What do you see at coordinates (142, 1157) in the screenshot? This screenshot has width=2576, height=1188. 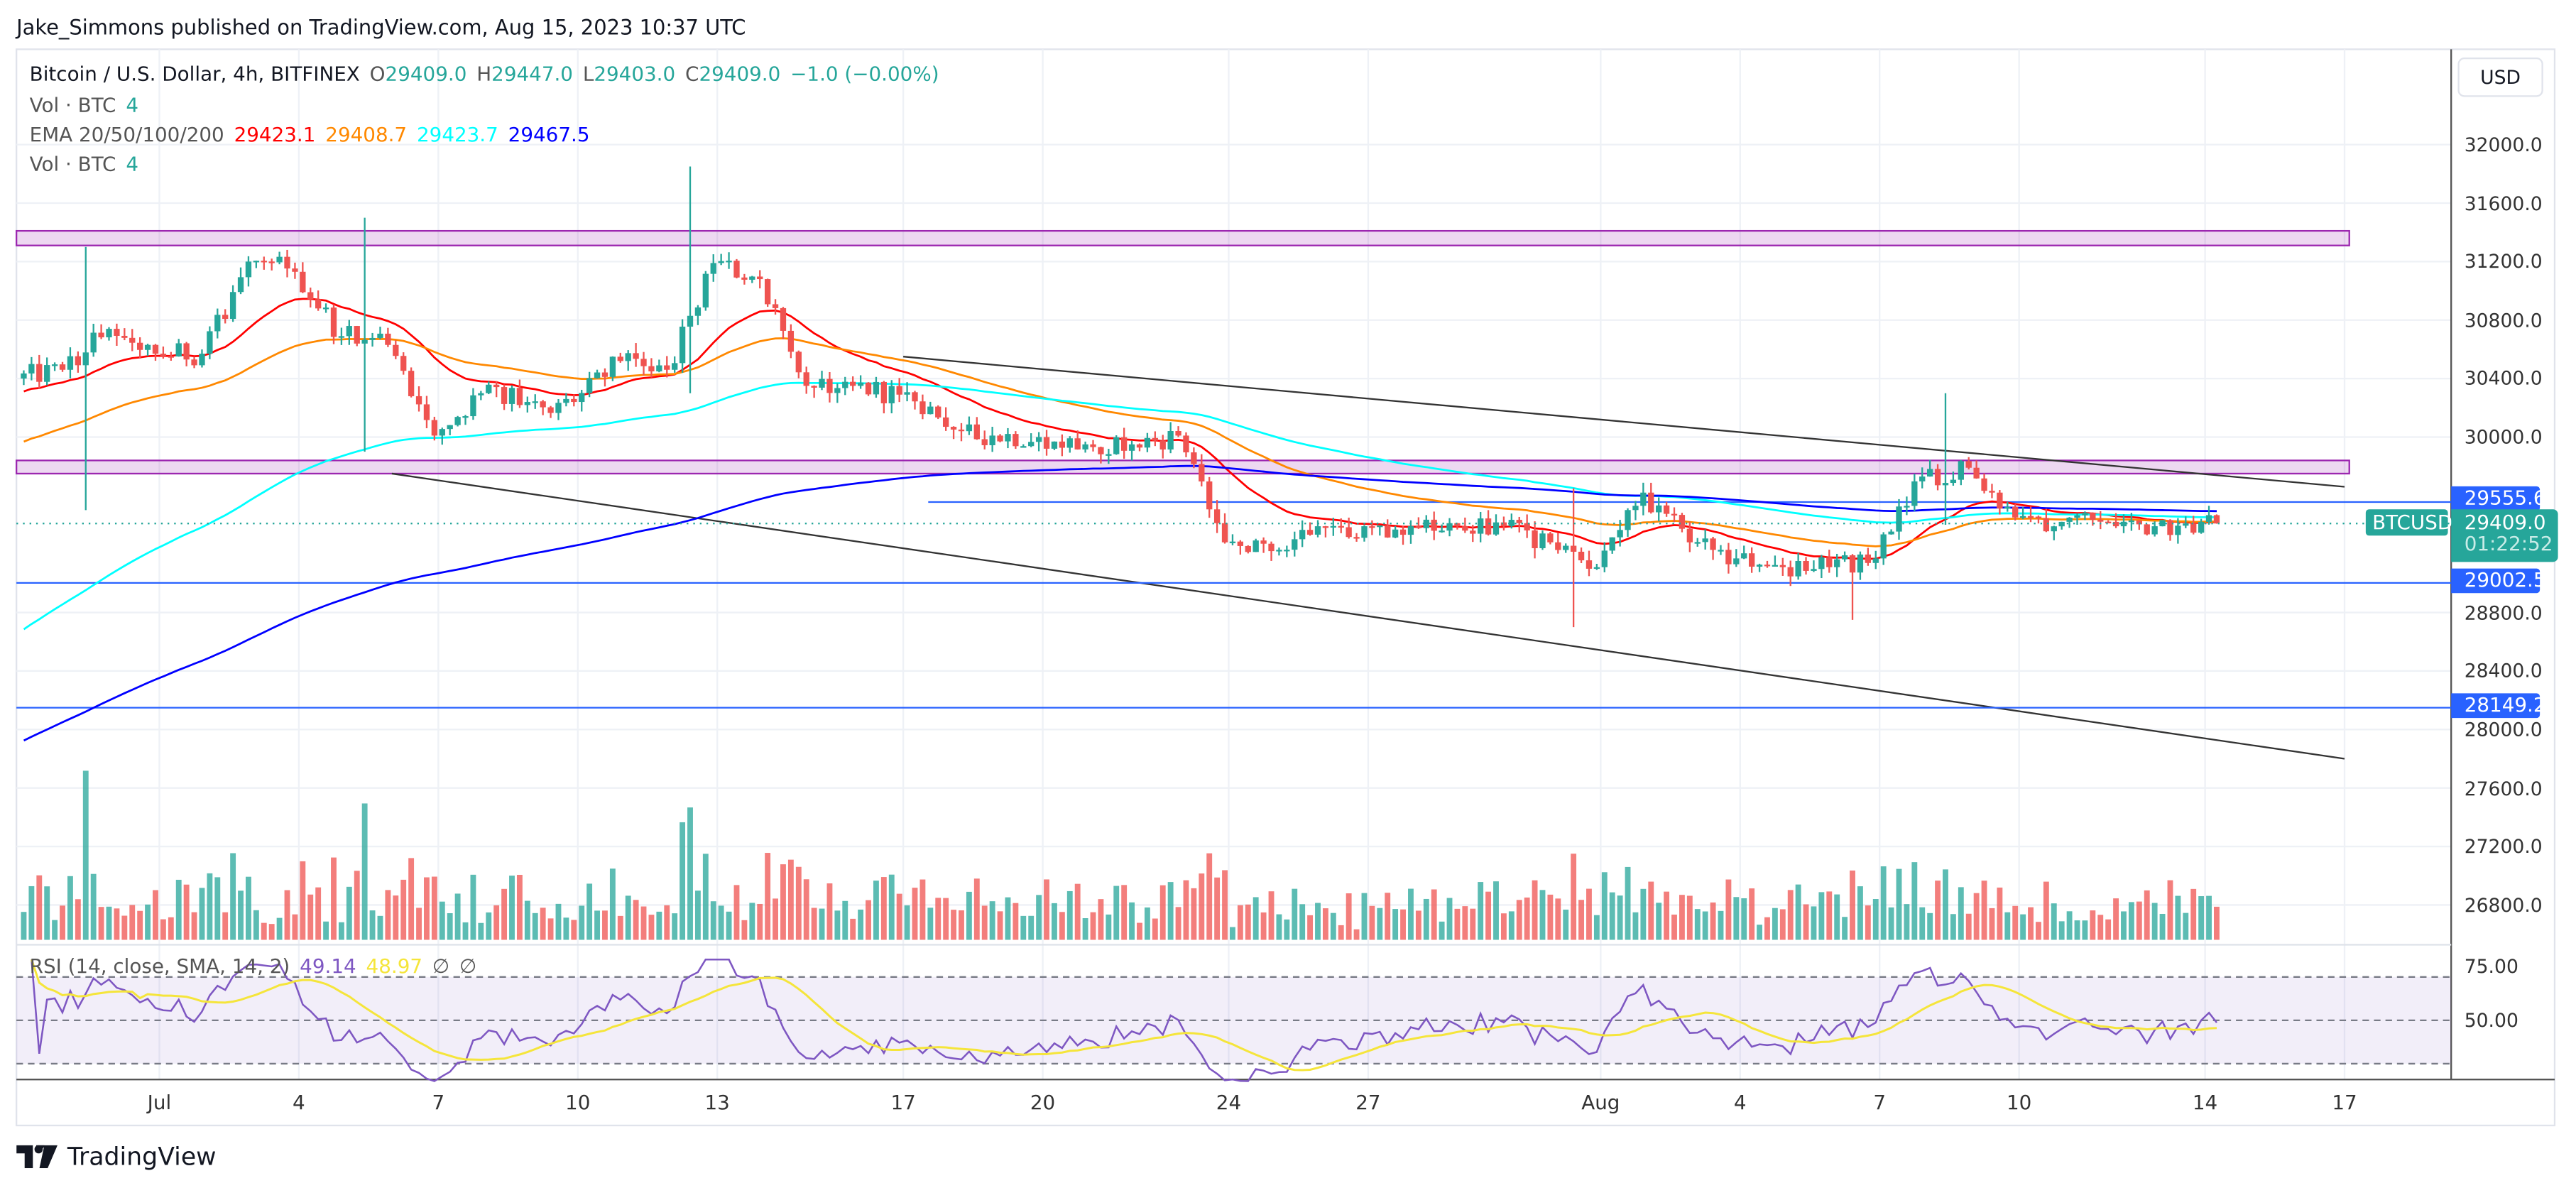 I see `tradingview-logo-text: TradingView` at bounding box center [142, 1157].